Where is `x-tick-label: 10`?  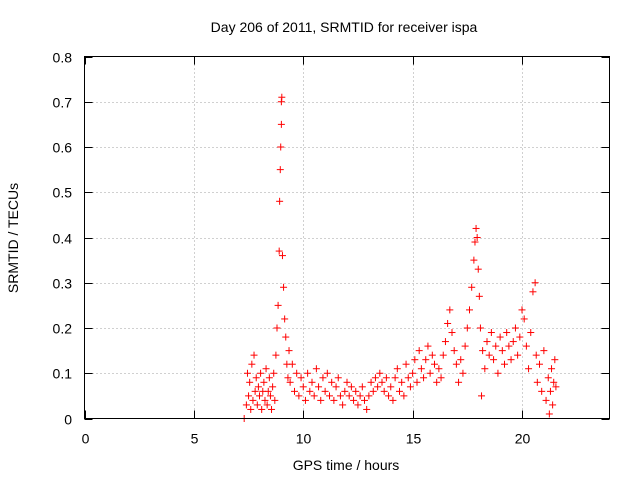 x-tick-label: 10 is located at coordinates (304, 439).